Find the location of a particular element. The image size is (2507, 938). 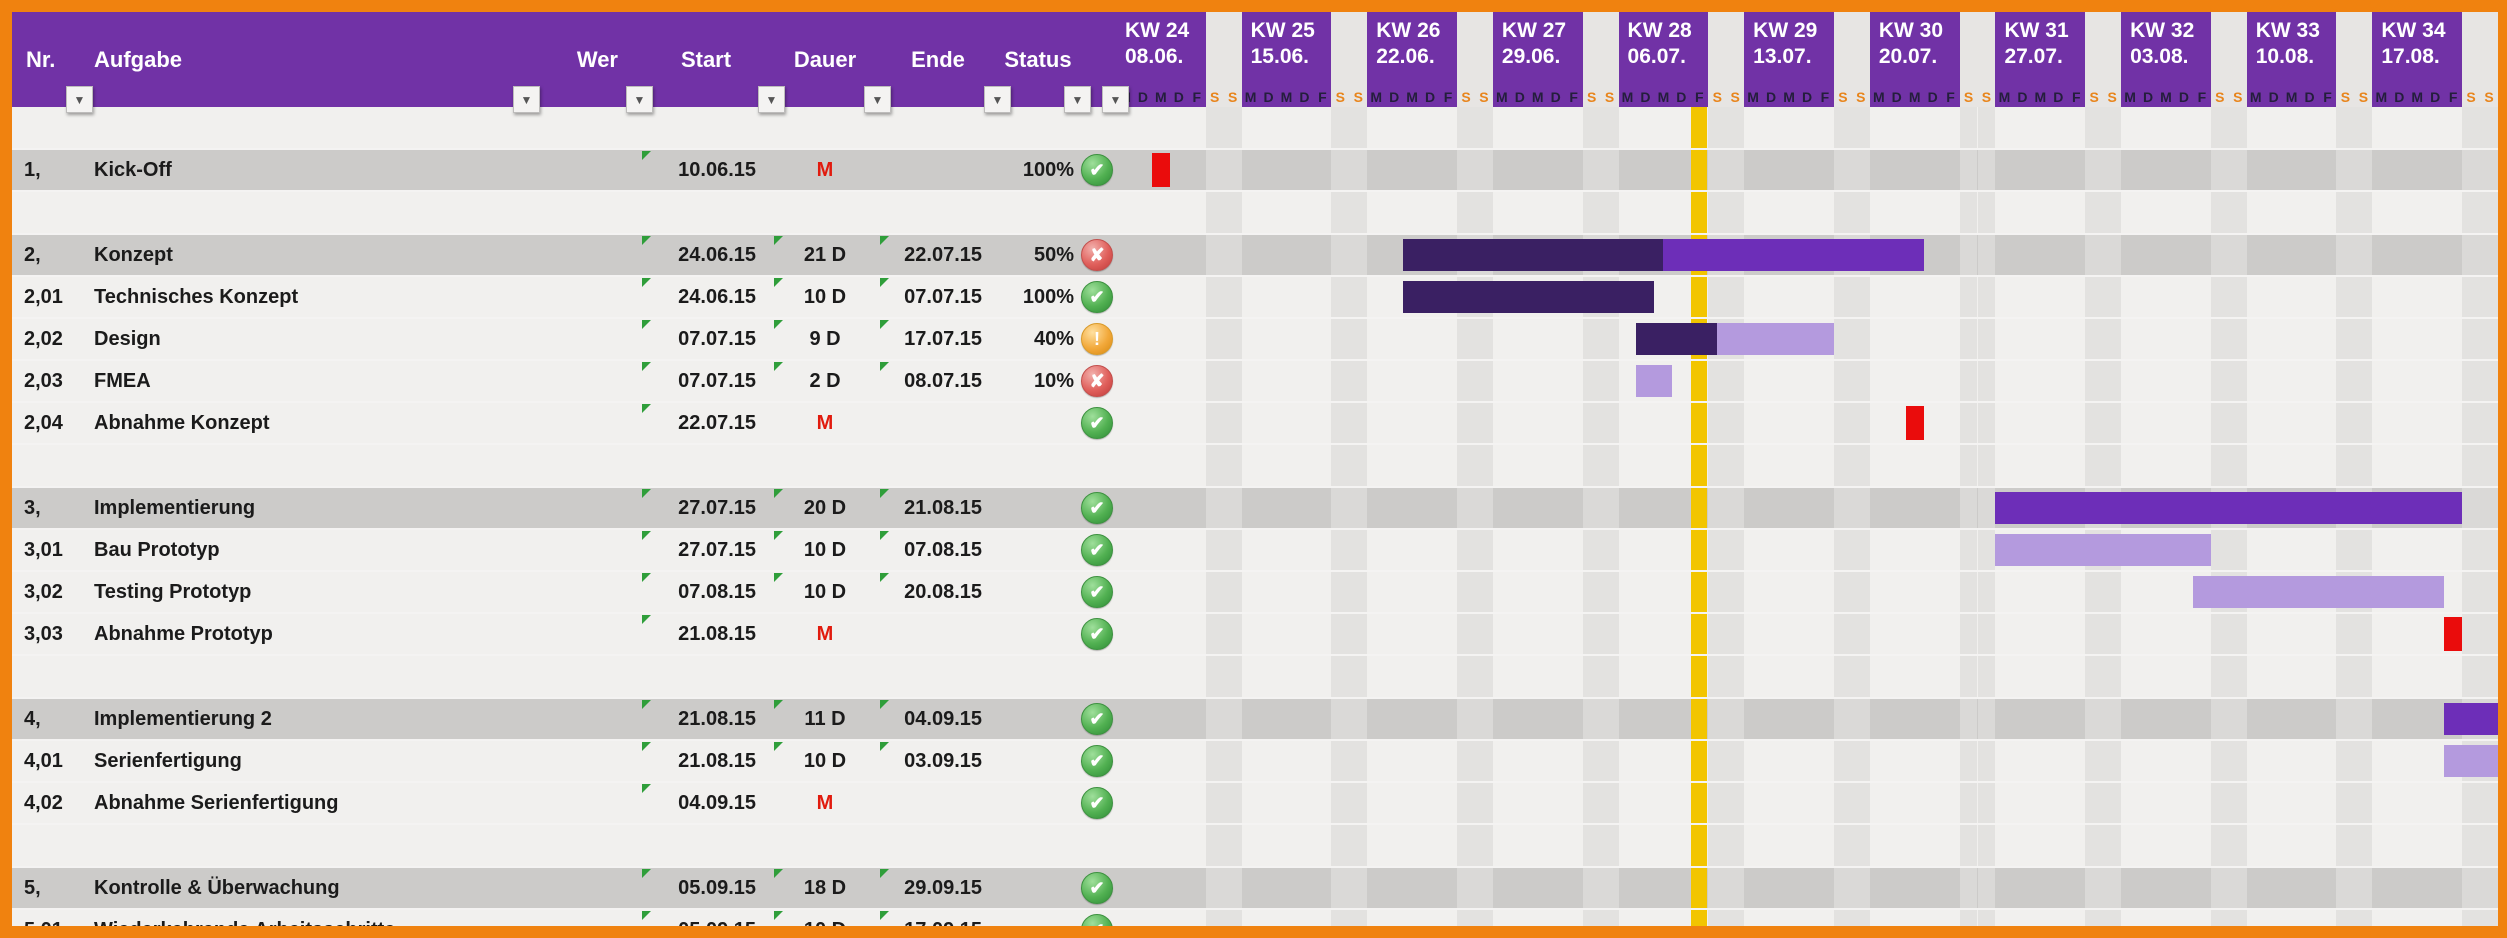

cell-nr: 2,03 is located at coordinates (43, 380).